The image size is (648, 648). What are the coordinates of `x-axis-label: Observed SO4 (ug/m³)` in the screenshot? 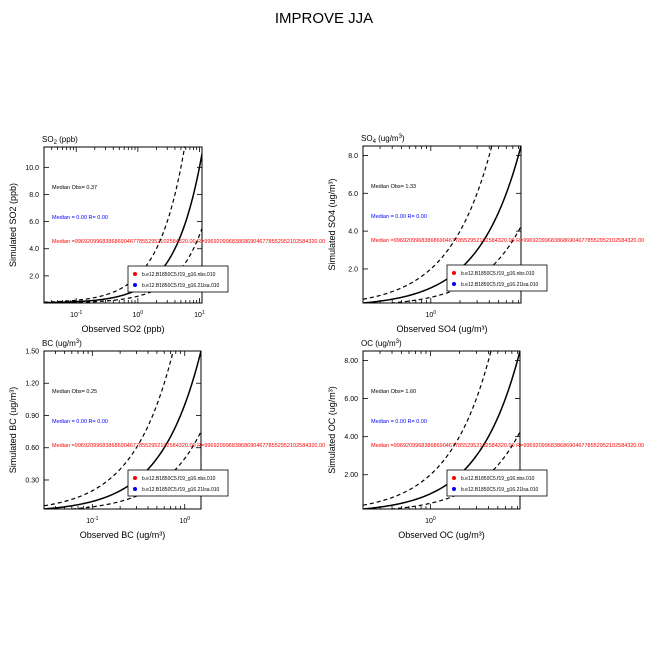 It's located at (441, 329).